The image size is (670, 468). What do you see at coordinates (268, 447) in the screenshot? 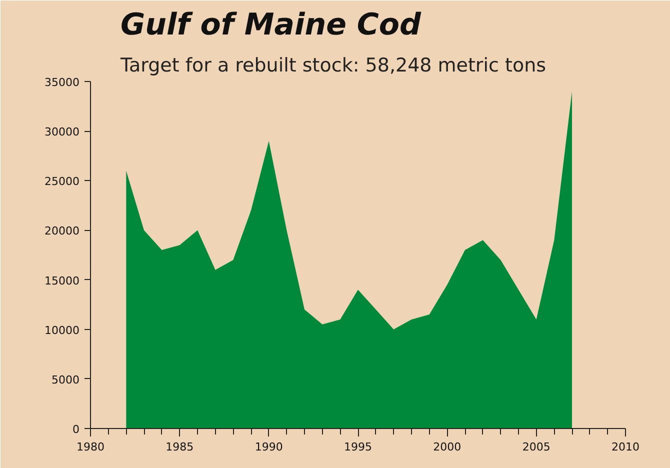
I see `x-tick-label: 1990` at bounding box center [268, 447].